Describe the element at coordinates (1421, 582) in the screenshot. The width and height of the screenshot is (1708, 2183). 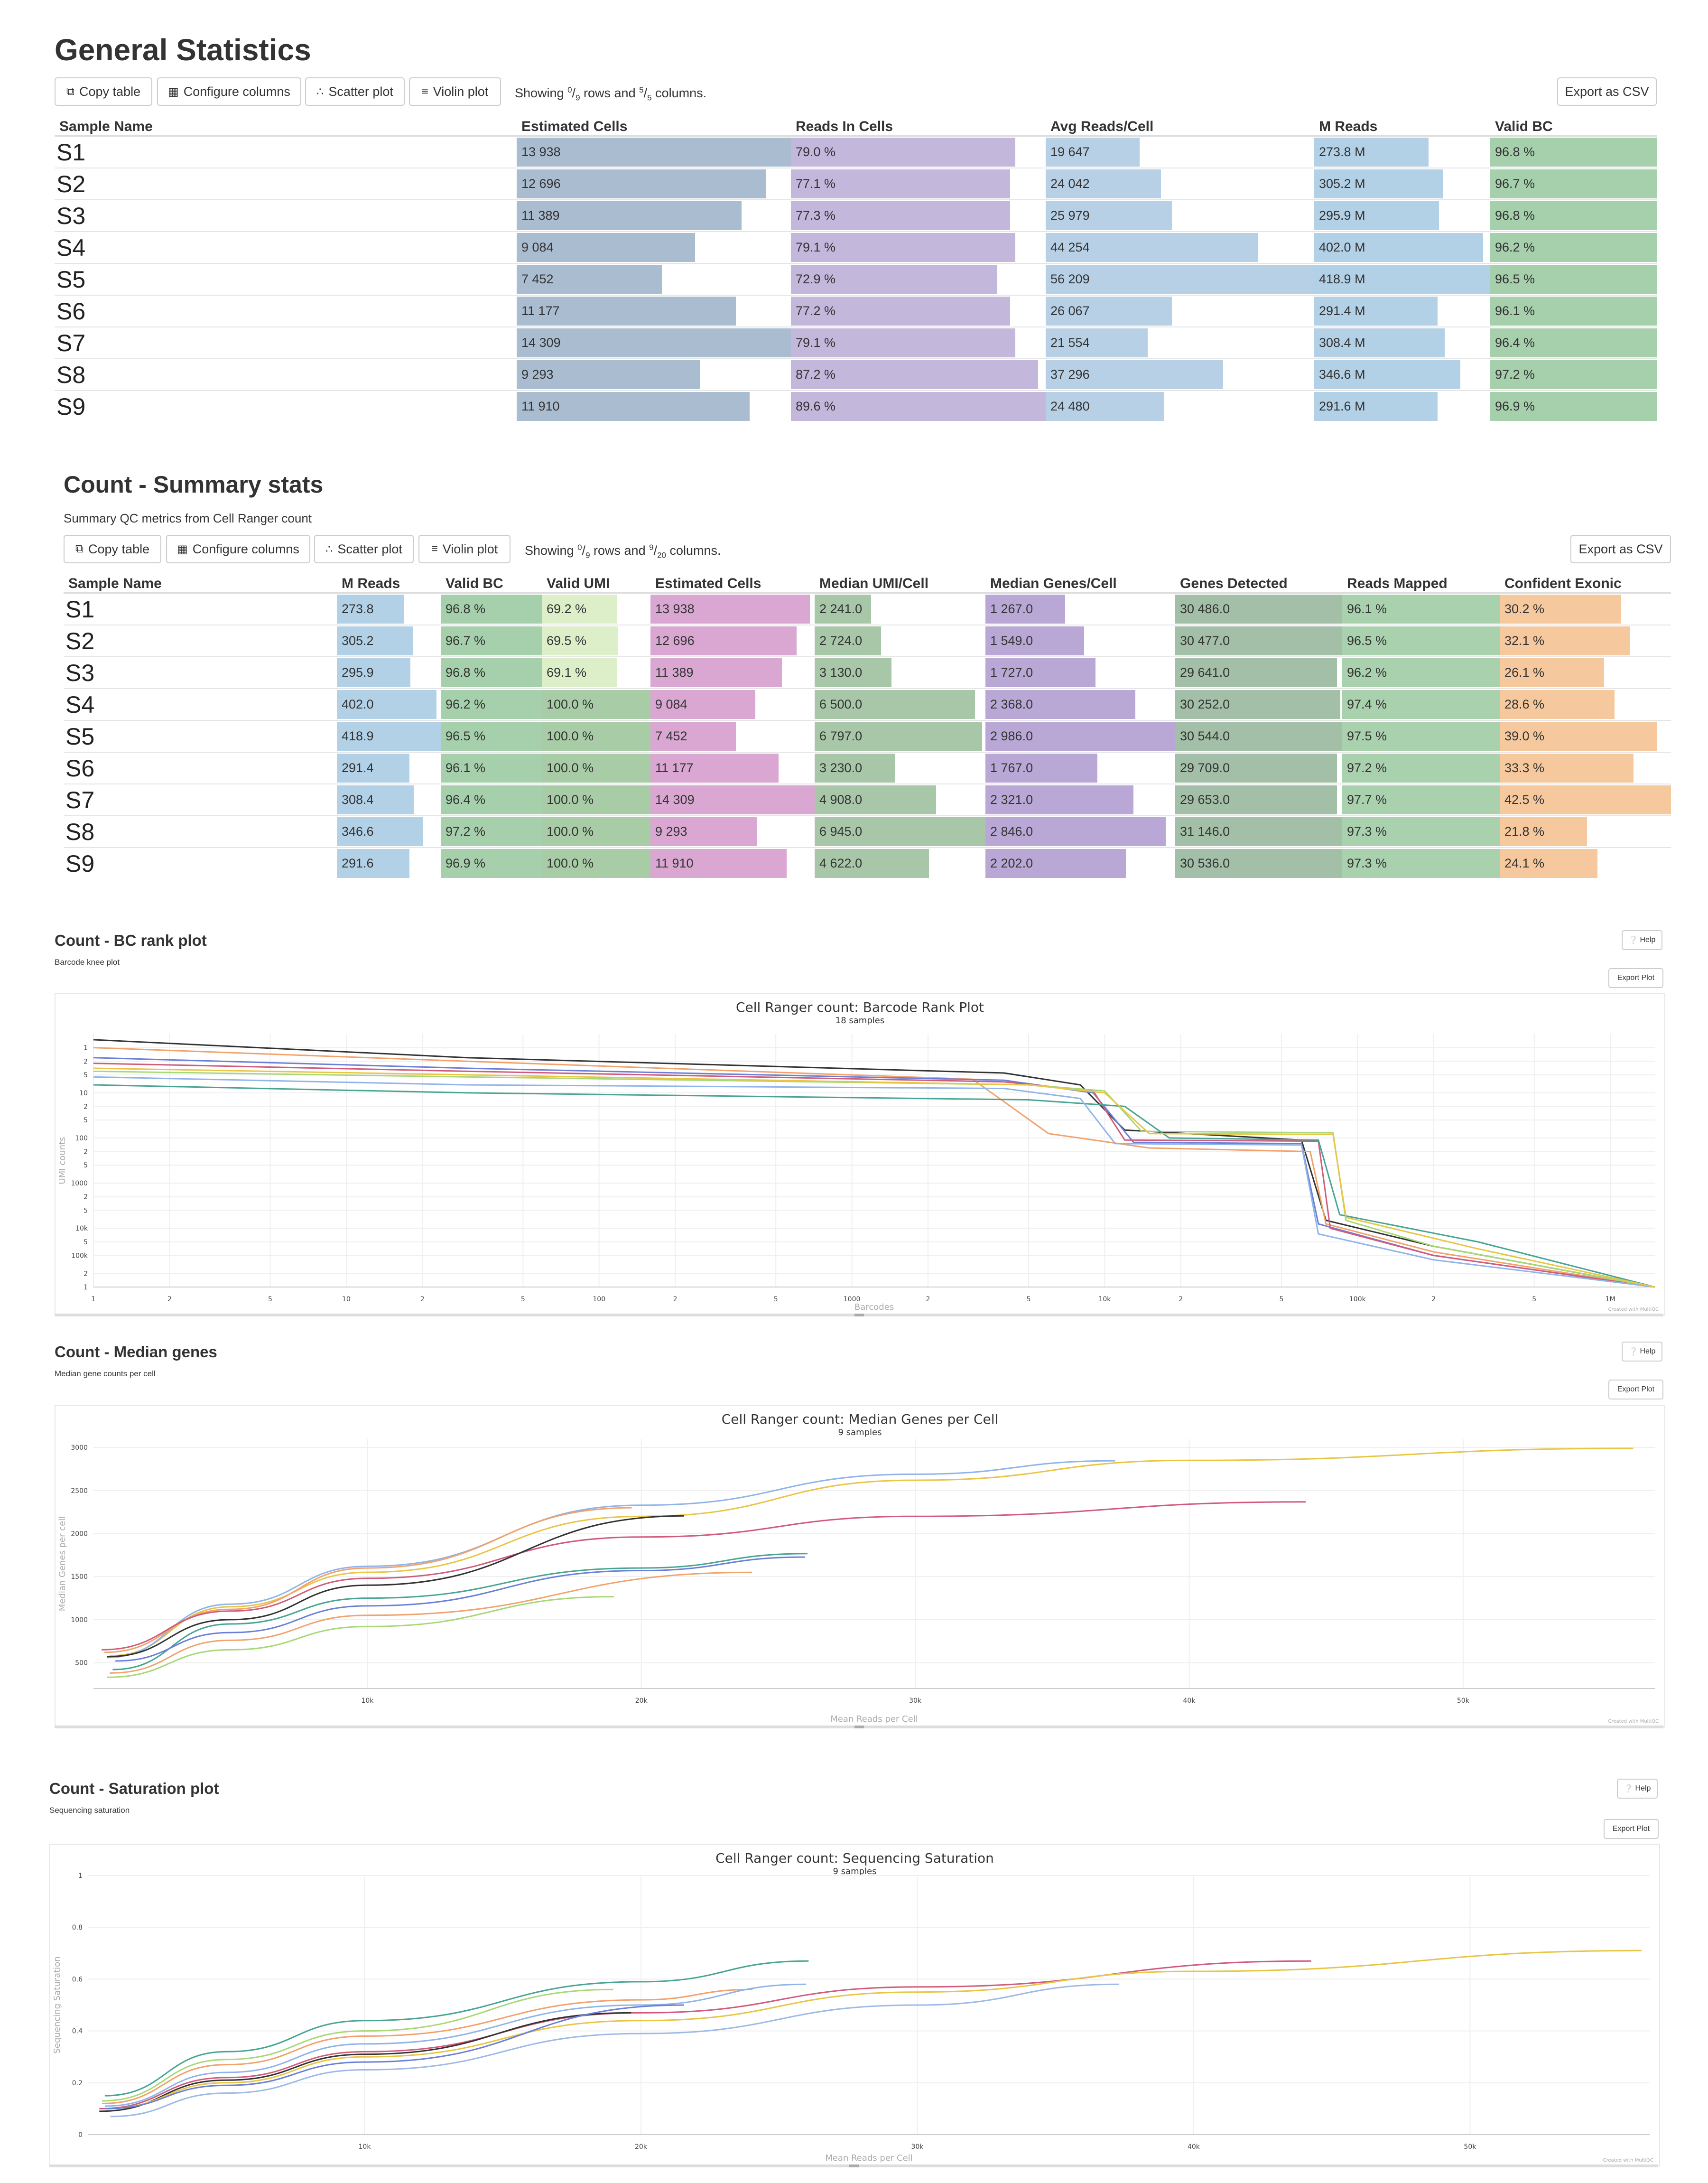
I see `summary-header-8: Reads Mapped` at that location.